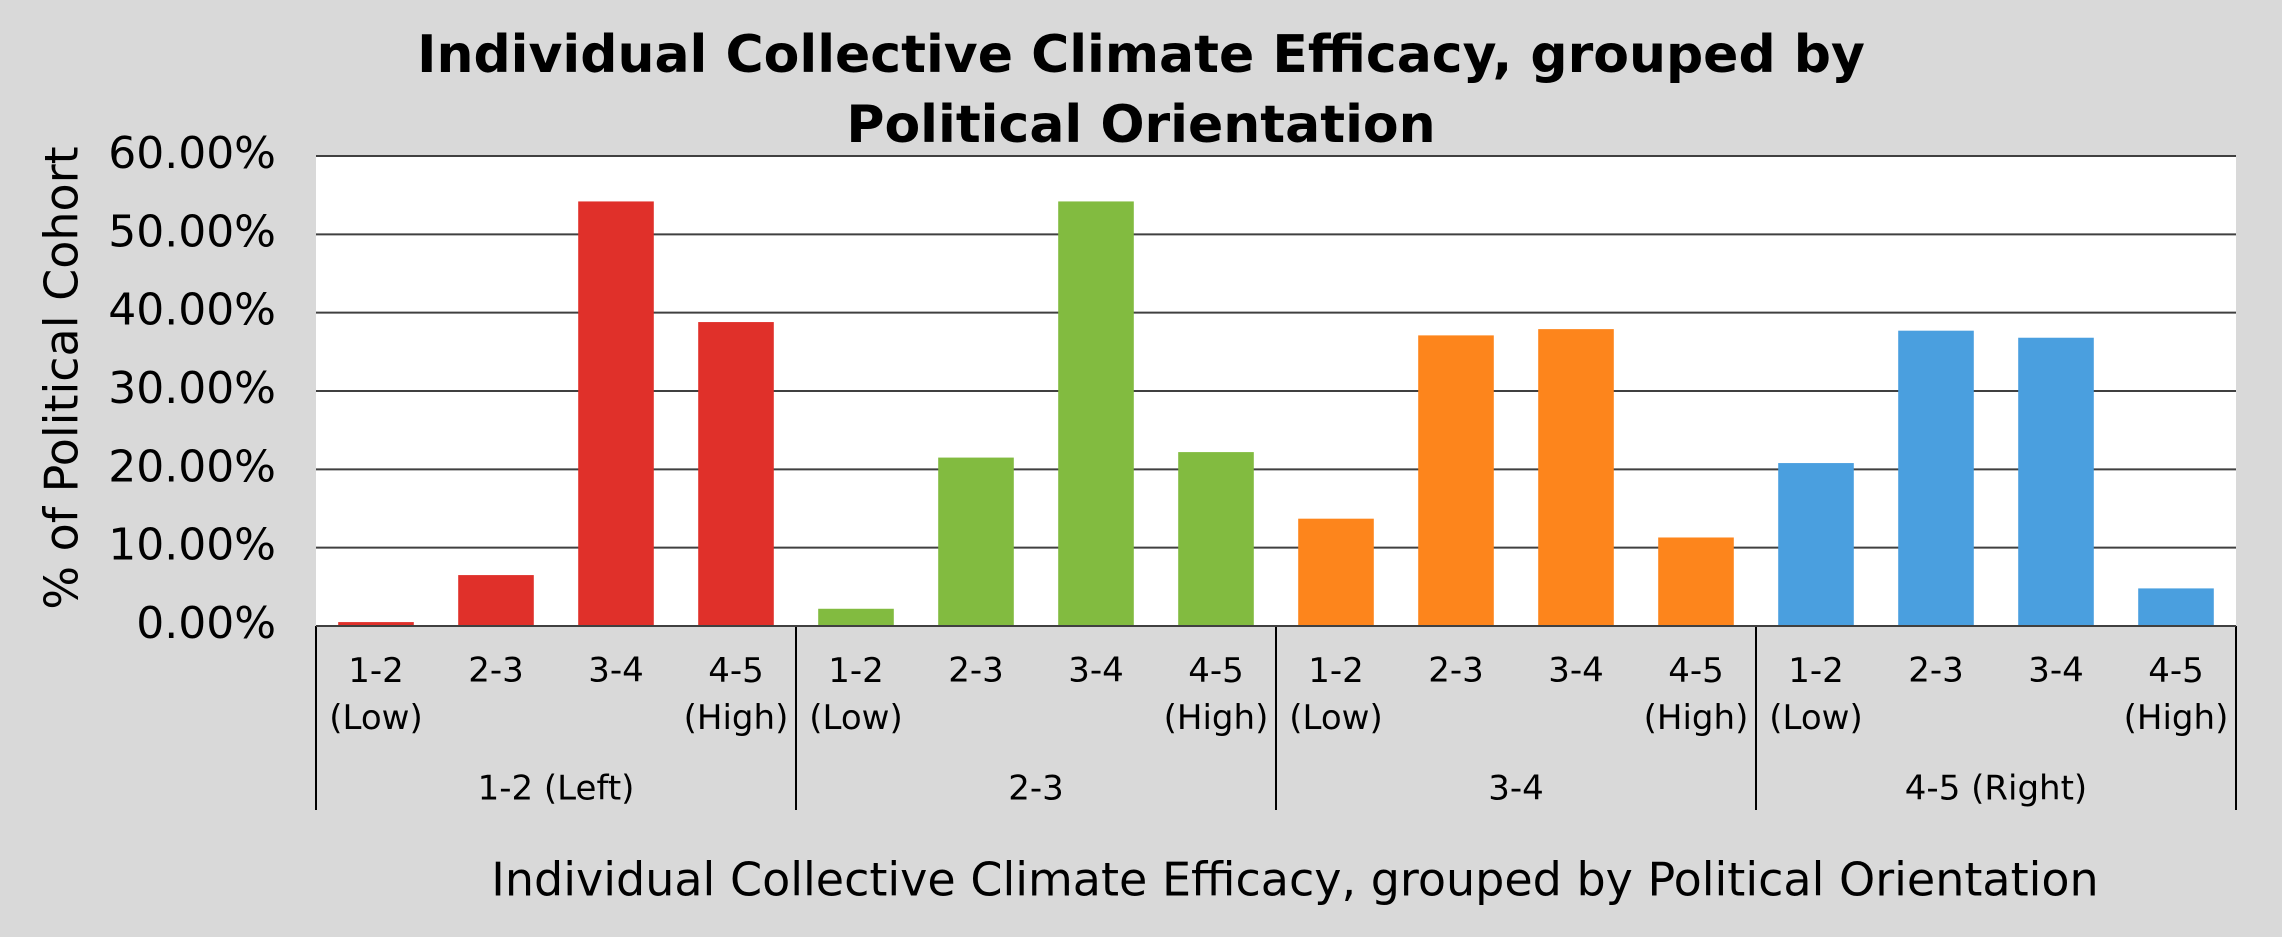 The height and width of the screenshot is (937, 2282). Describe the element at coordinates (1036, 789) in the screenshot. I see `group-label: 2-3` at that location.